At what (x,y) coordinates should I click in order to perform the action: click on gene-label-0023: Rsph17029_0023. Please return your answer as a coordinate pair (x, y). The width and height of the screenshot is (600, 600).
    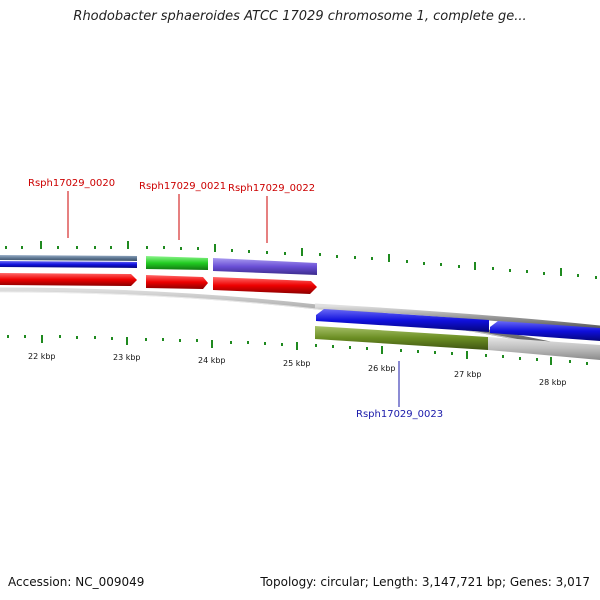
    Looking at the image, I should click on (399, 414).